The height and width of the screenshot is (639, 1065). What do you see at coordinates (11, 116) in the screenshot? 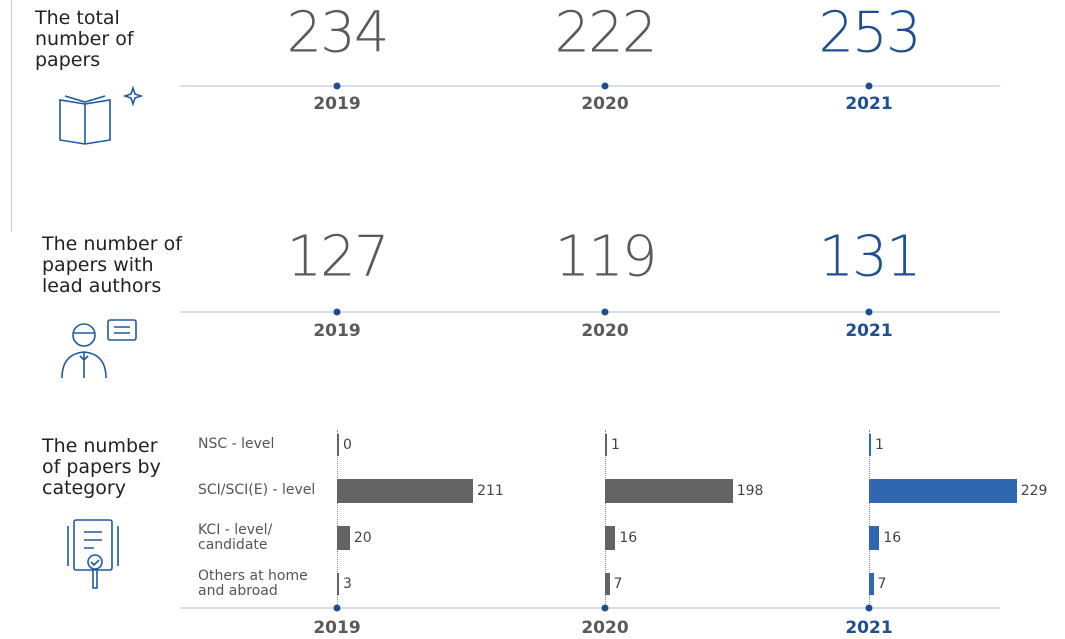
I see `side-rule` at bounding box center [11, 116].